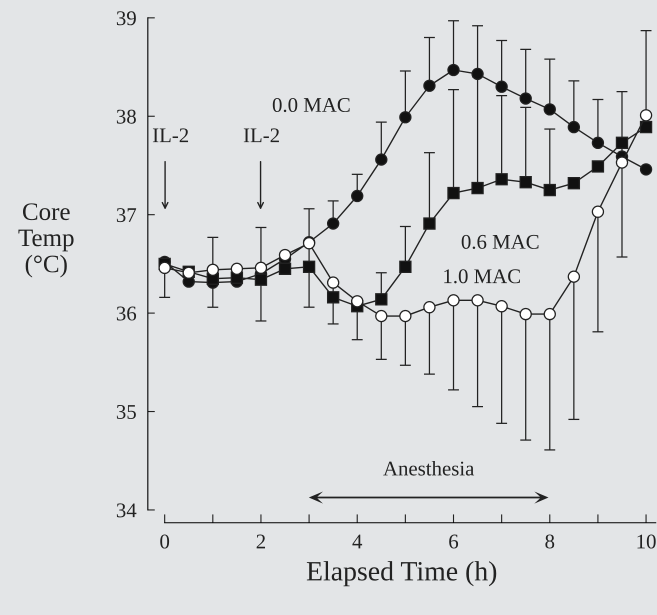 The image size is (657, 615). What do you see at coordinates (357, 541) in the screenshot?
I see `x-tick-label: 4` at bounding box center [357, 541].